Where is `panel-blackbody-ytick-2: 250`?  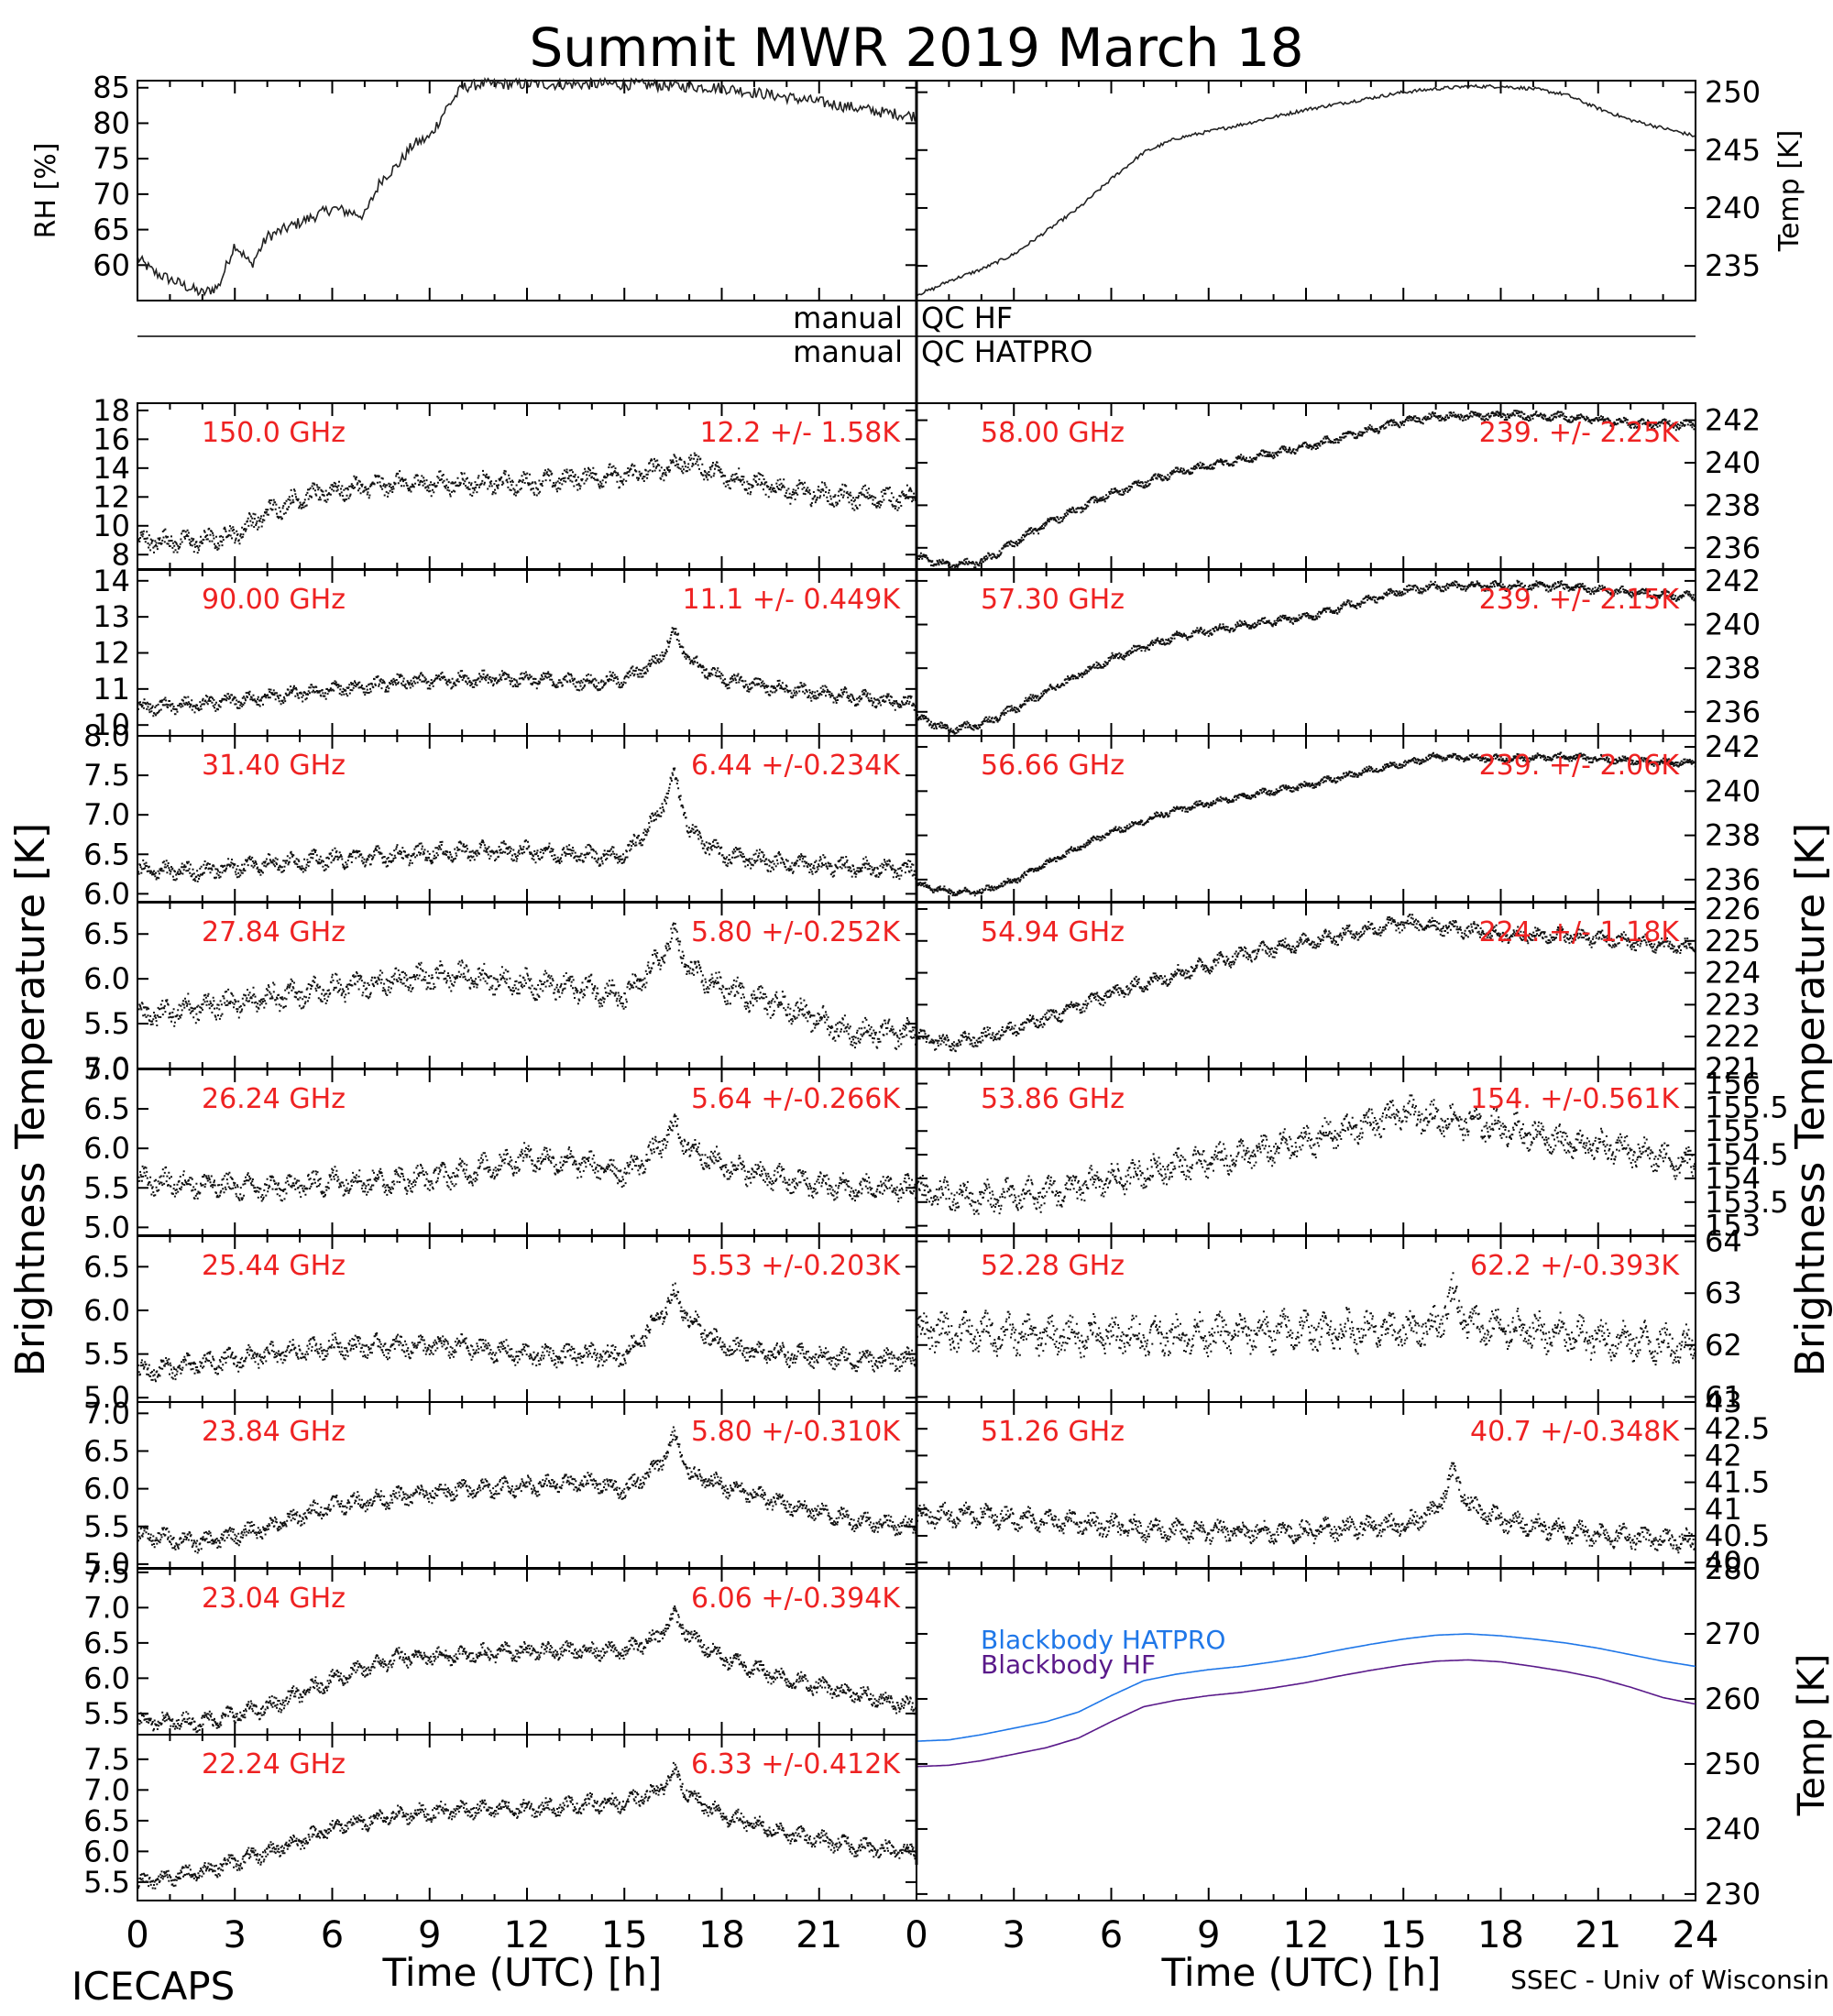
panel-blackbody-ytick-2: 250 is located at coordinates (1733, 1764).